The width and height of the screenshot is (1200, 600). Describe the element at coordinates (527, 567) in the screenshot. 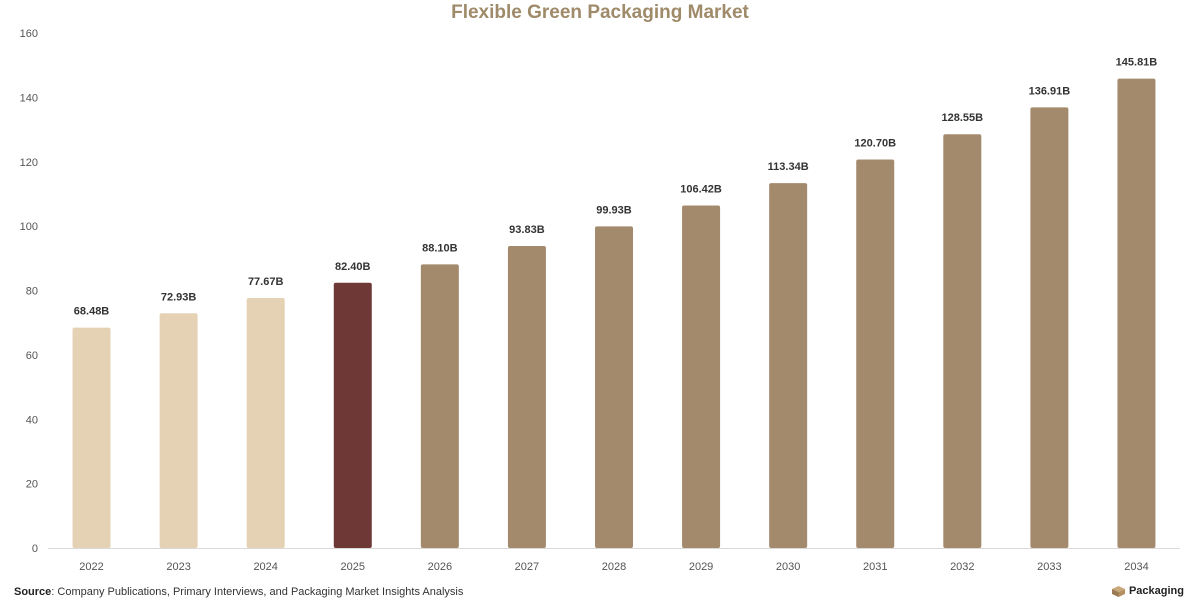

I see `x-tick-label: 2027` at that location.